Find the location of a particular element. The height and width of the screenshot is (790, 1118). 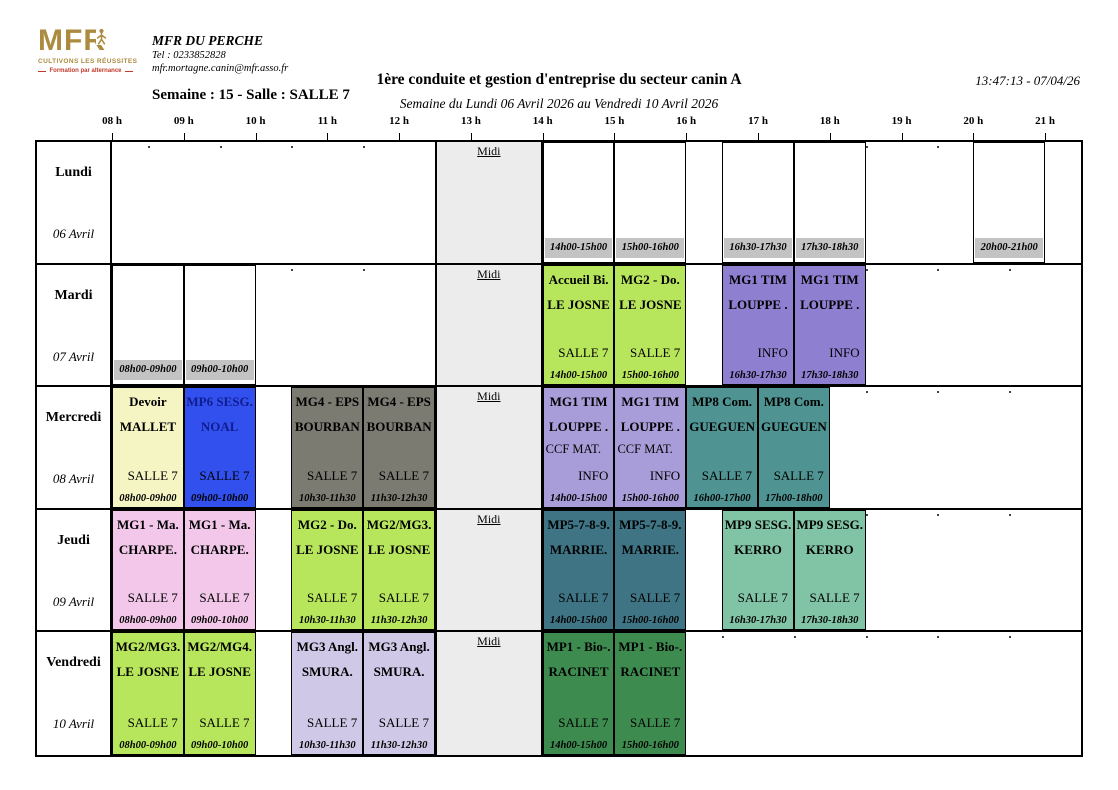

course-title: MP9 SESG. is located at coordinates (829, 524).